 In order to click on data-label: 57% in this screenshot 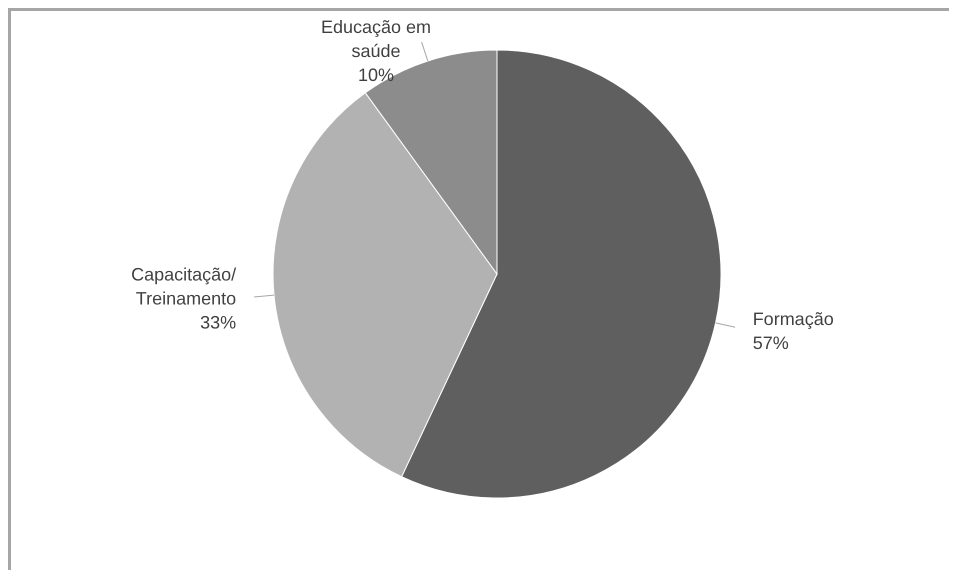, I will do `click(770, 343)`.